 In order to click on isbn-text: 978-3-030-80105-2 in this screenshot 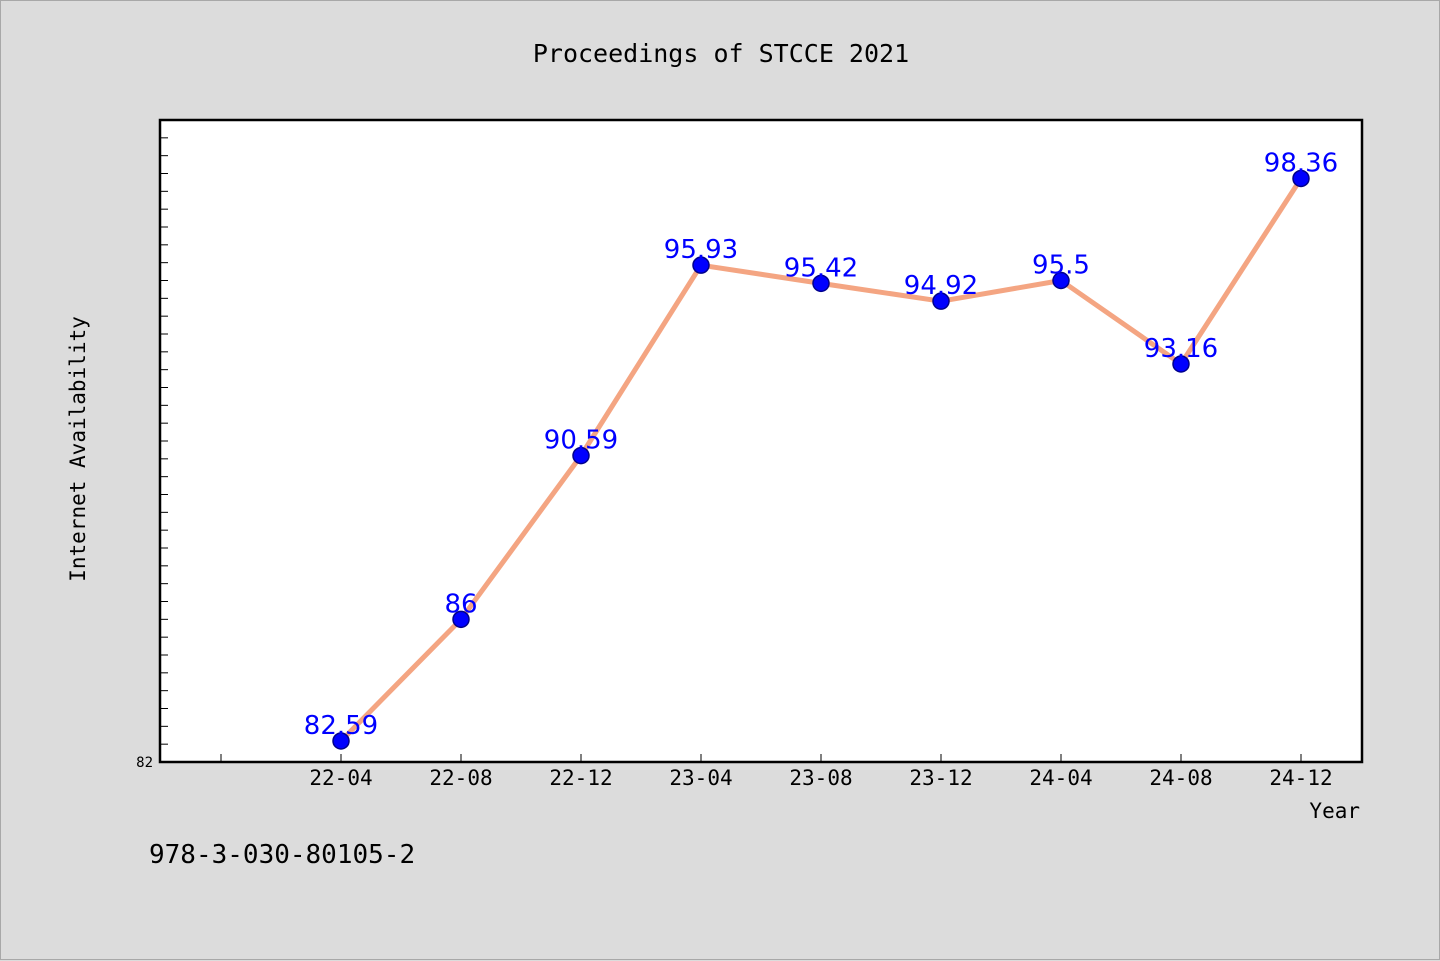, I will do `click(282, 855)`.